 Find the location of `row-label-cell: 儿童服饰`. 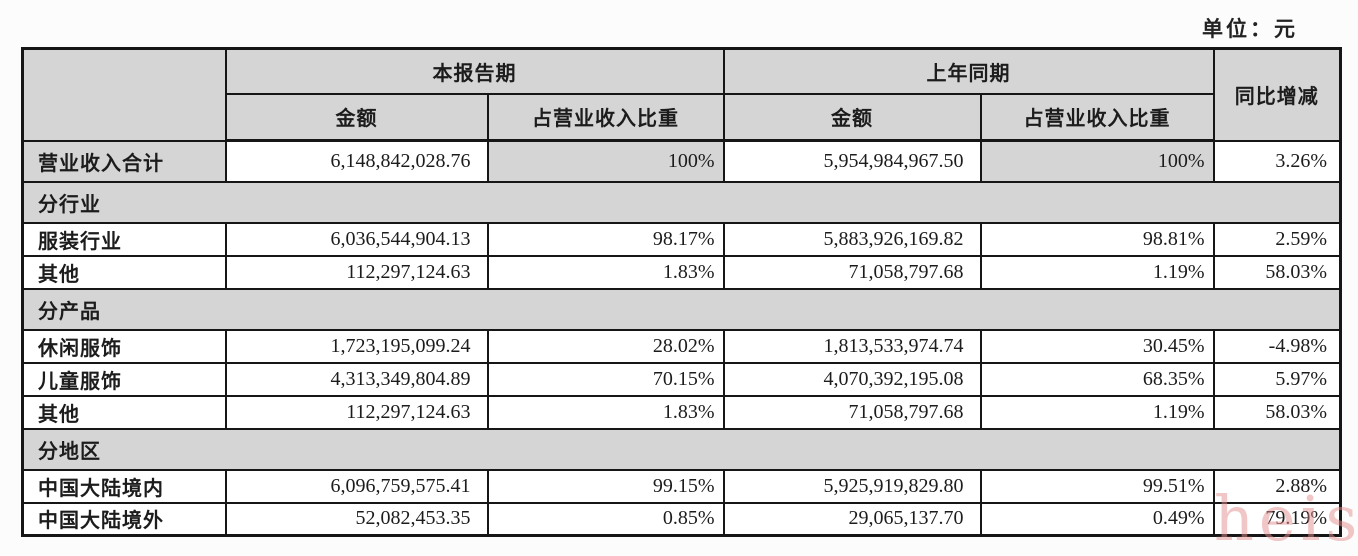

row-label-cell: 儿童服饰 is located at coordinates (124, 379).